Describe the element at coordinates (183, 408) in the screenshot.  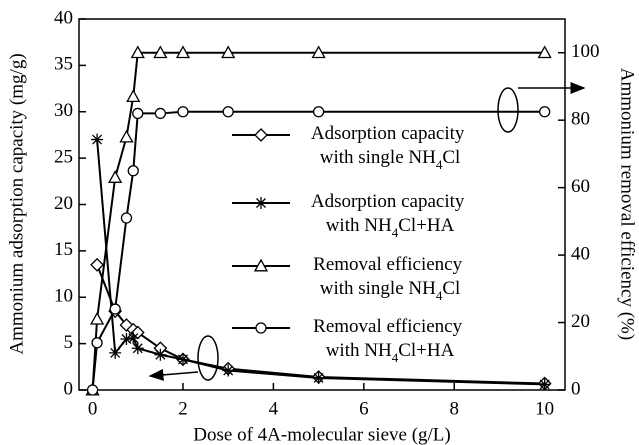
I see `x-tick-label: 2` at that location.